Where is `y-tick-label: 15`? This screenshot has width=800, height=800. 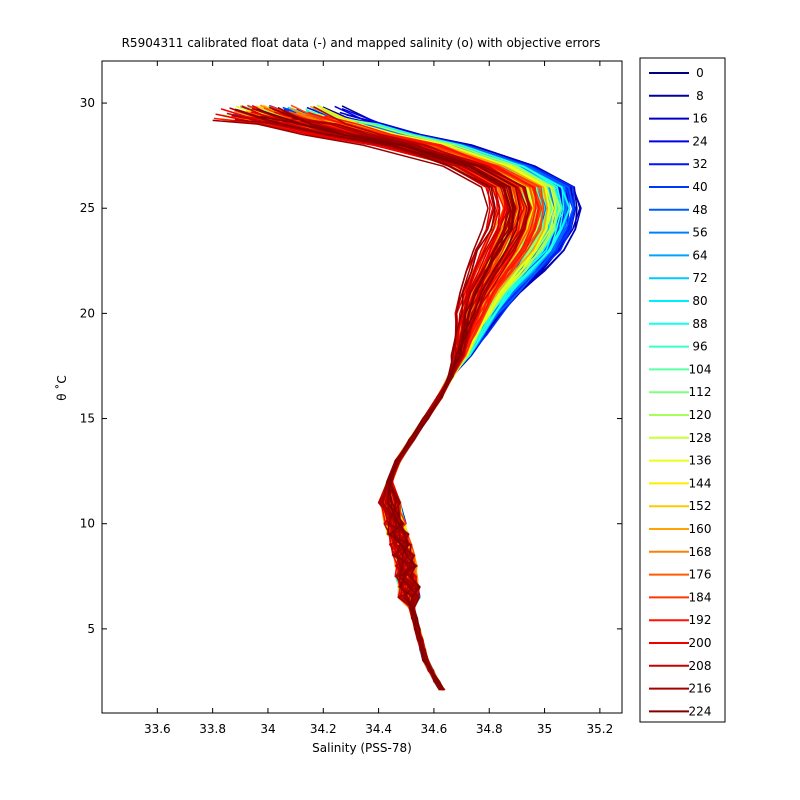
y-tick-label: 15 is located at coordinates (87, 419).